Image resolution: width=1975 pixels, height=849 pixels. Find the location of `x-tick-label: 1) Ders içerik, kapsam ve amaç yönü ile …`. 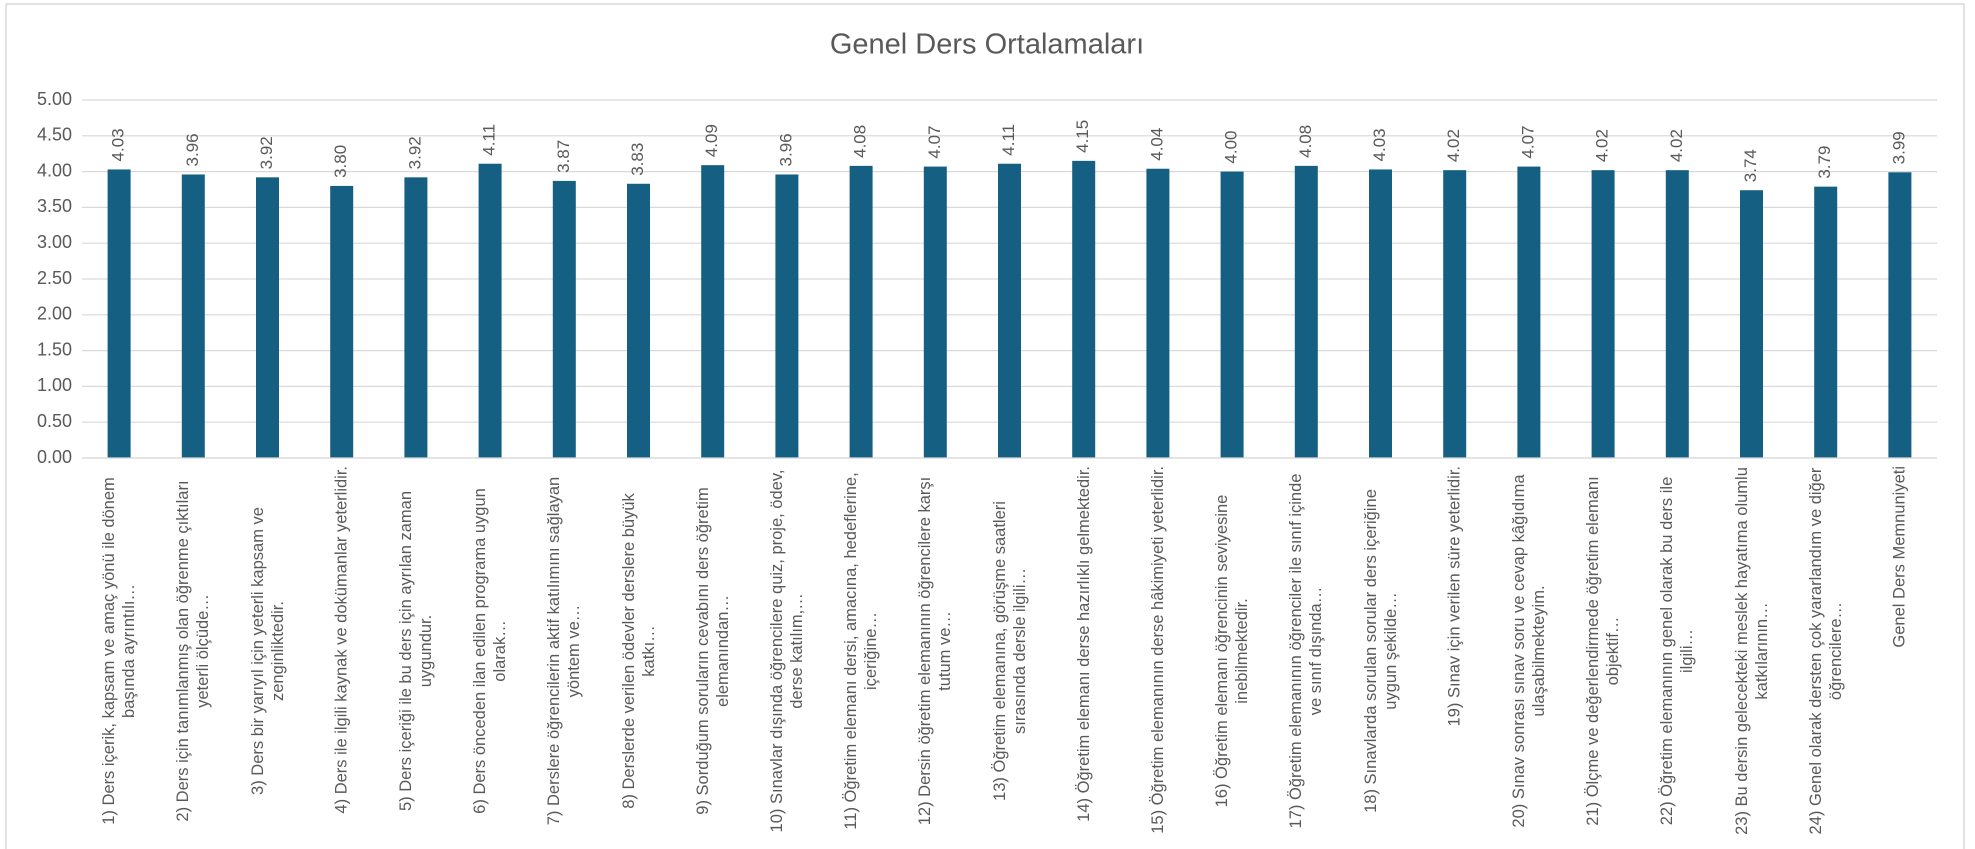

x-tick-label: 1) Ders içerik, kapsam ve amaç yönü ile … is located at coordinates (119, 651).